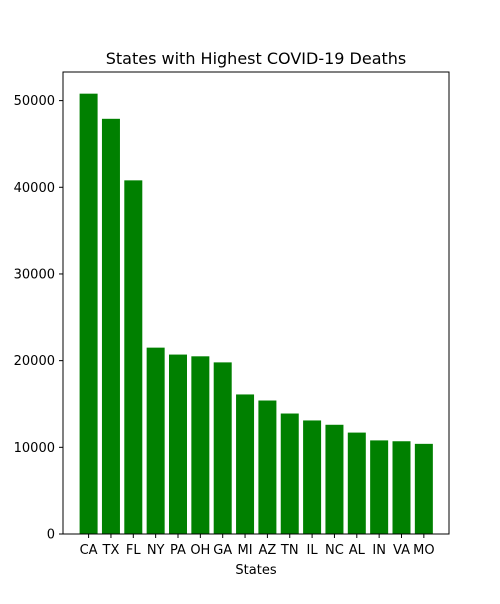 Image resolution: width=500 pixels, height=604 pixels. What do you see at coordinates (38, 318) in the screenshot?
I see `y-axis-ticks: 0 10000 20000 30000 40000 50000` at bounding box center [38, 318].